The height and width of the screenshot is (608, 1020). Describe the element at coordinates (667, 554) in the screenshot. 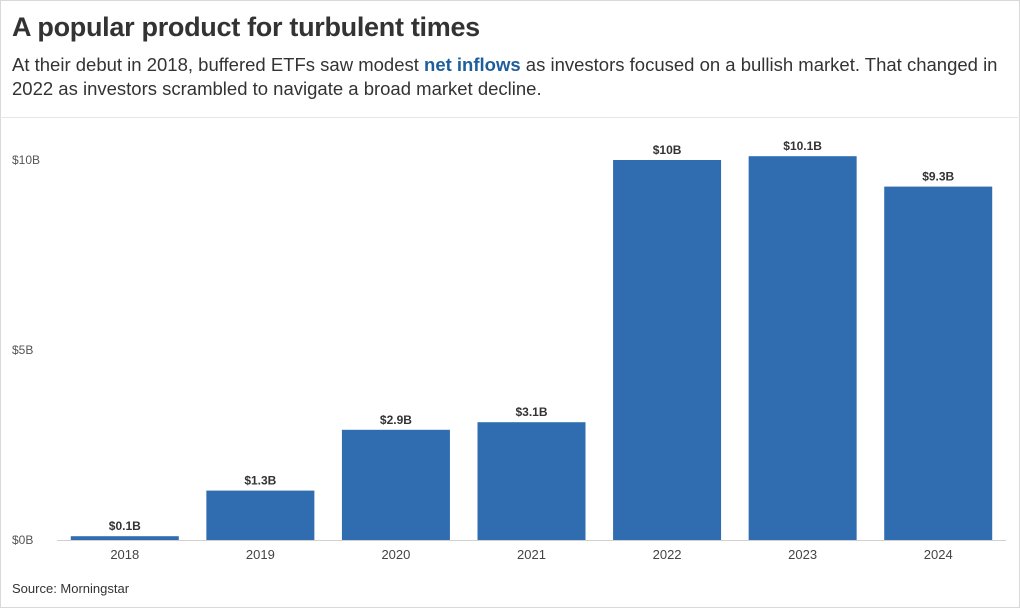

I see `x-tick-label-2022: 2022` at that location.